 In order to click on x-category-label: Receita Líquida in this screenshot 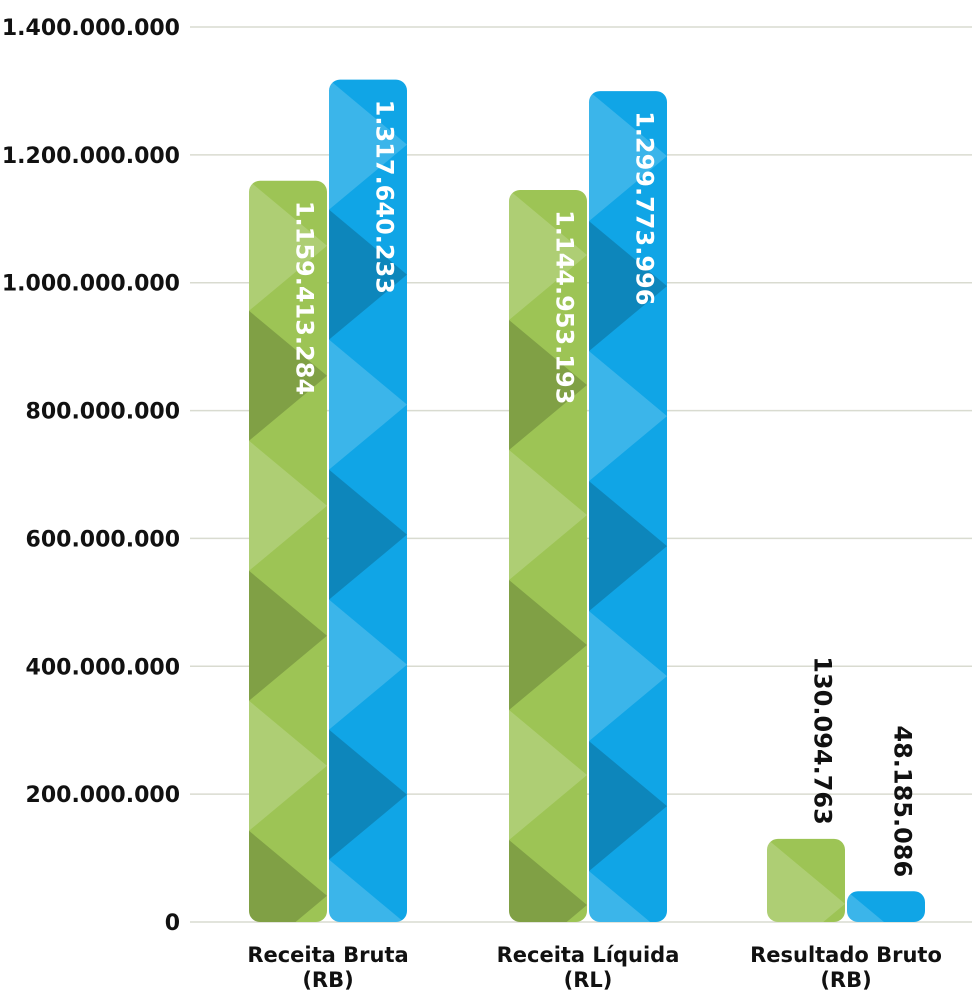, I will do `click(588, 955)`.